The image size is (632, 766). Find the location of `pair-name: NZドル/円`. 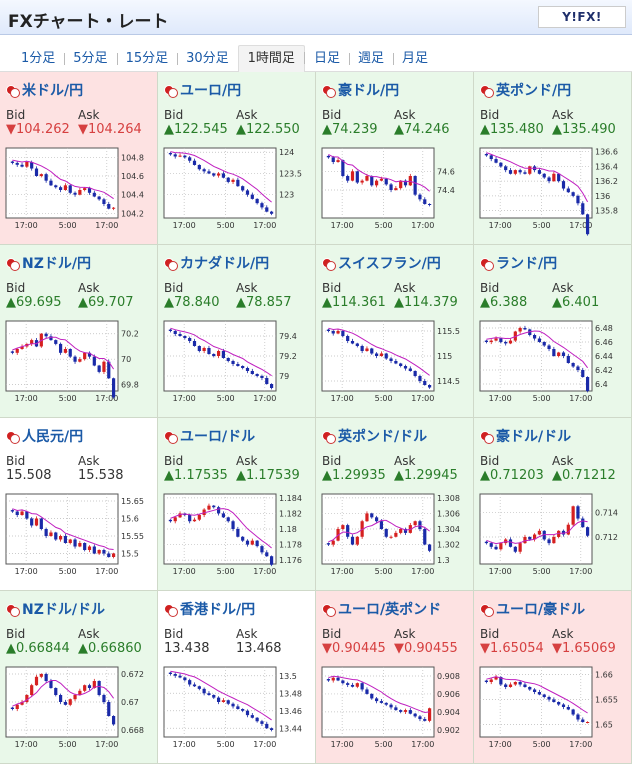

pair-name: NZドル/円 is located at coordinates (56, 264).